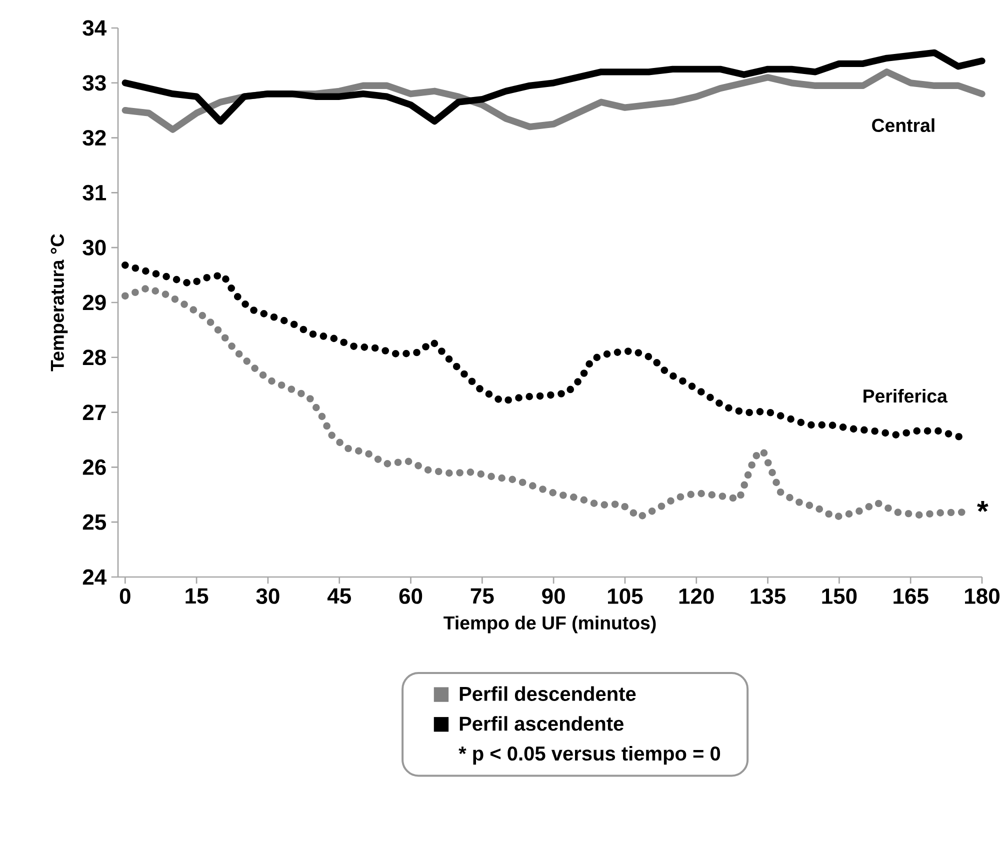 This screenshot has width=1000, height=863. What do you see at coordinates (696, 596) in the screenshot?
I see `x-tick-label: 120` at bounding box center [696, 596].